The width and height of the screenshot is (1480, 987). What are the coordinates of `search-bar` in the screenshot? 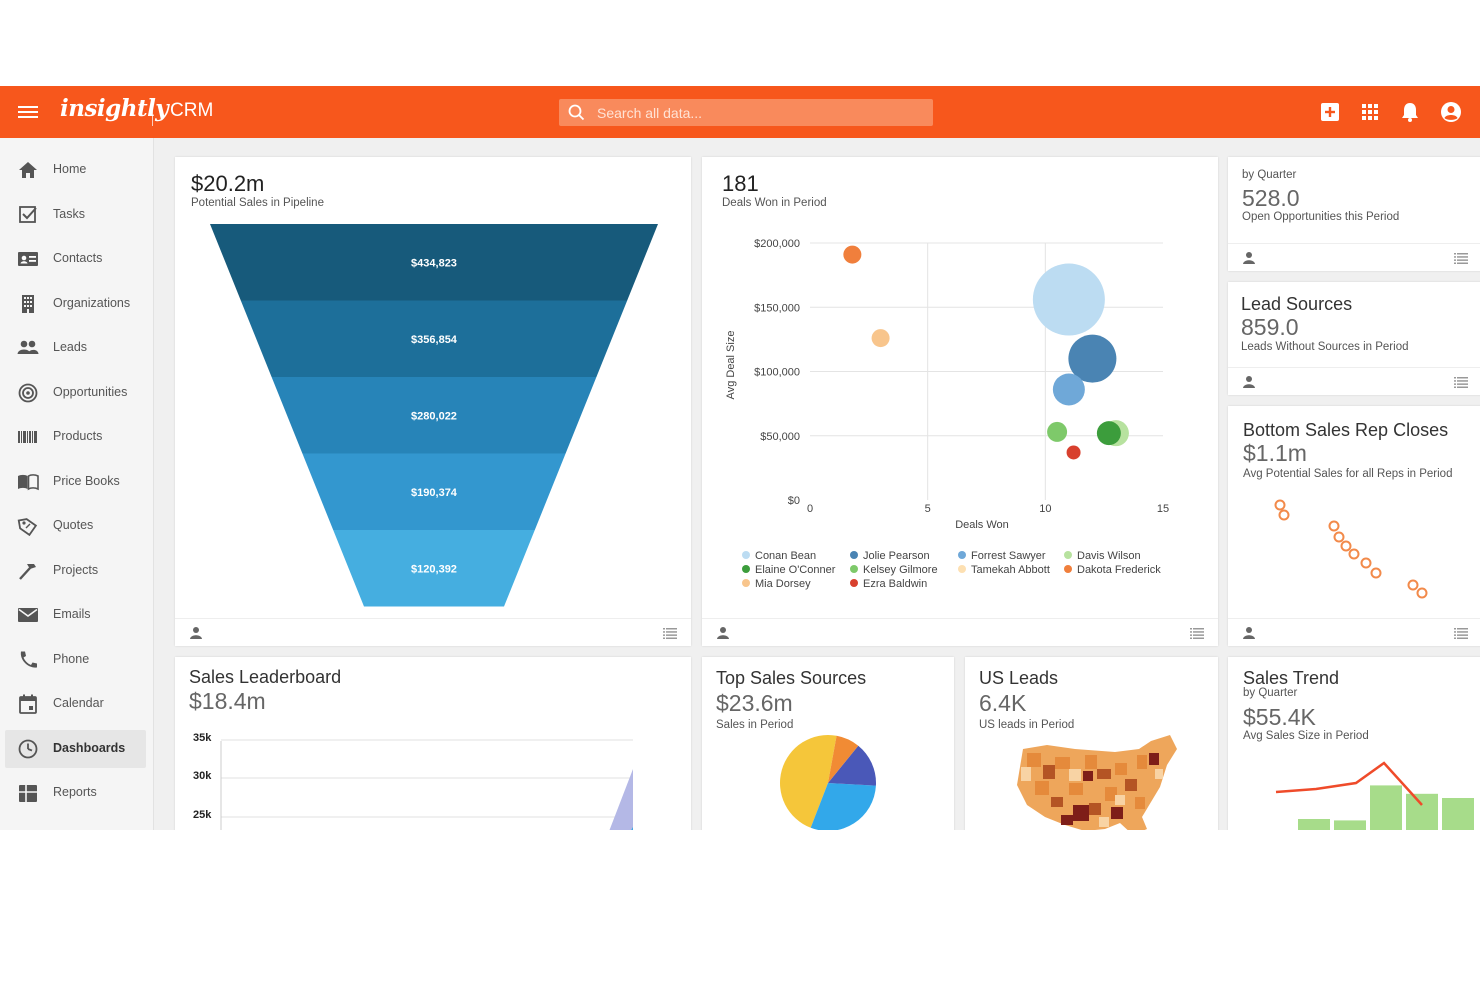 It's located at (746, 112).